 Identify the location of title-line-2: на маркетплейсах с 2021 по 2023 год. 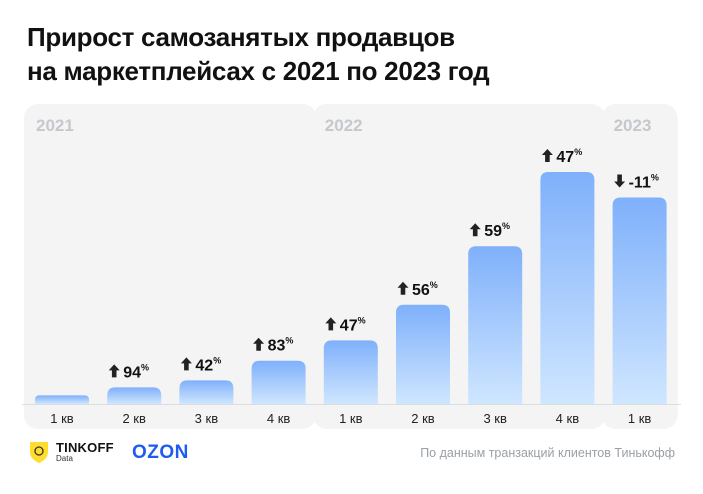
(258, 71).